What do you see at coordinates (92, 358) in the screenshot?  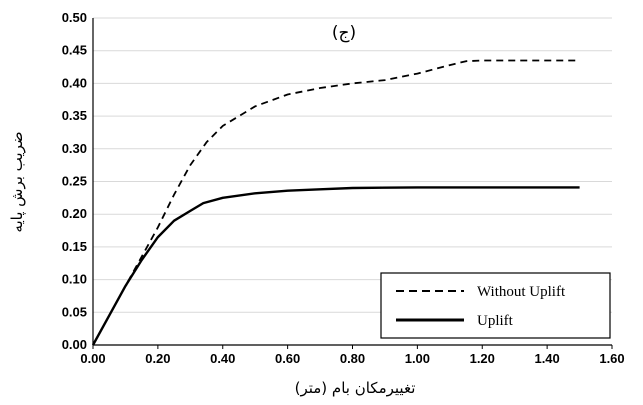 I see `x-tick-label: 0.00` at bounding box center [92, 358].